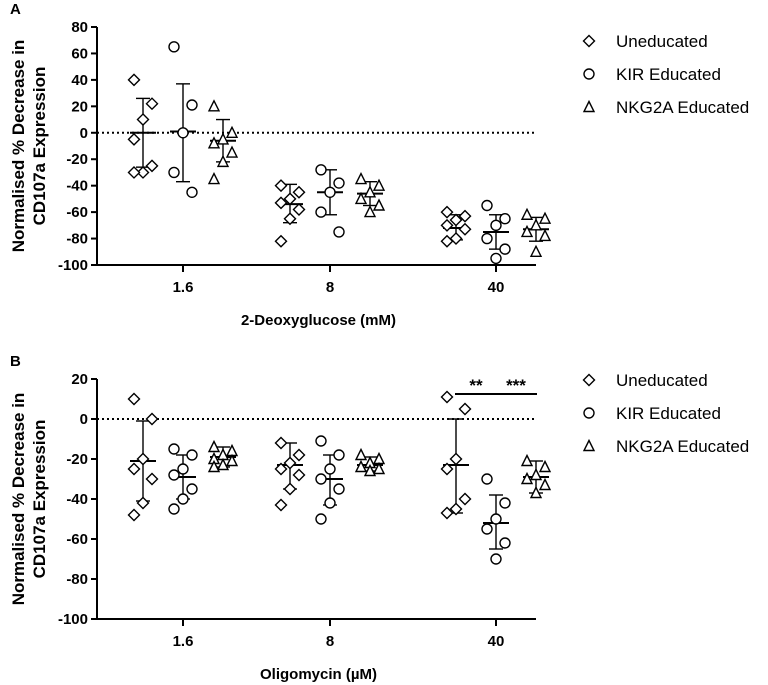 This screenshot has height=685, width=768. Describe the element at coordinates (183, 287) in the screenshot. I see `panel-a-x-tick-label: 1.6` at that location.